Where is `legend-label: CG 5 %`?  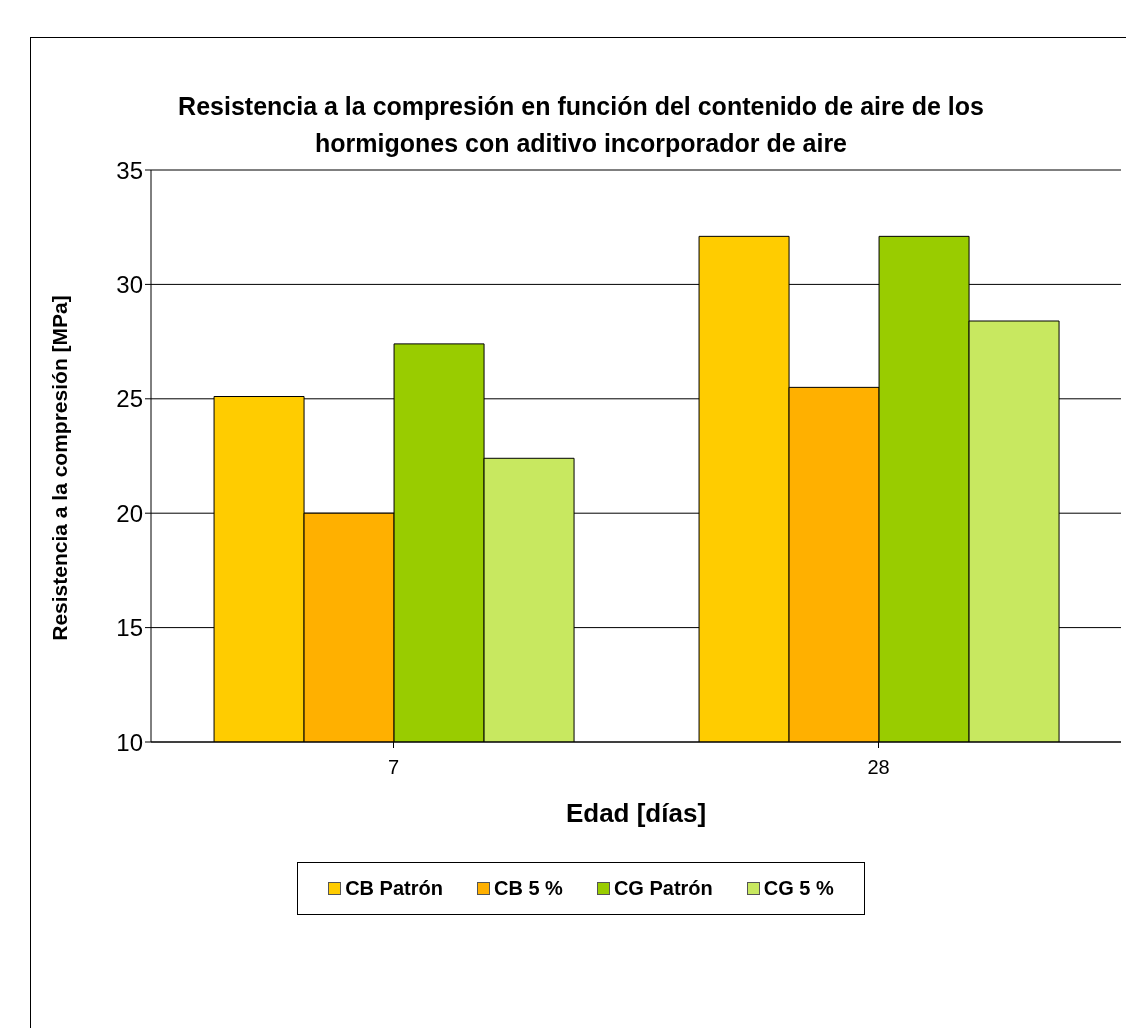 legend-label: CG 5 % is located at coordinates (798, 888).